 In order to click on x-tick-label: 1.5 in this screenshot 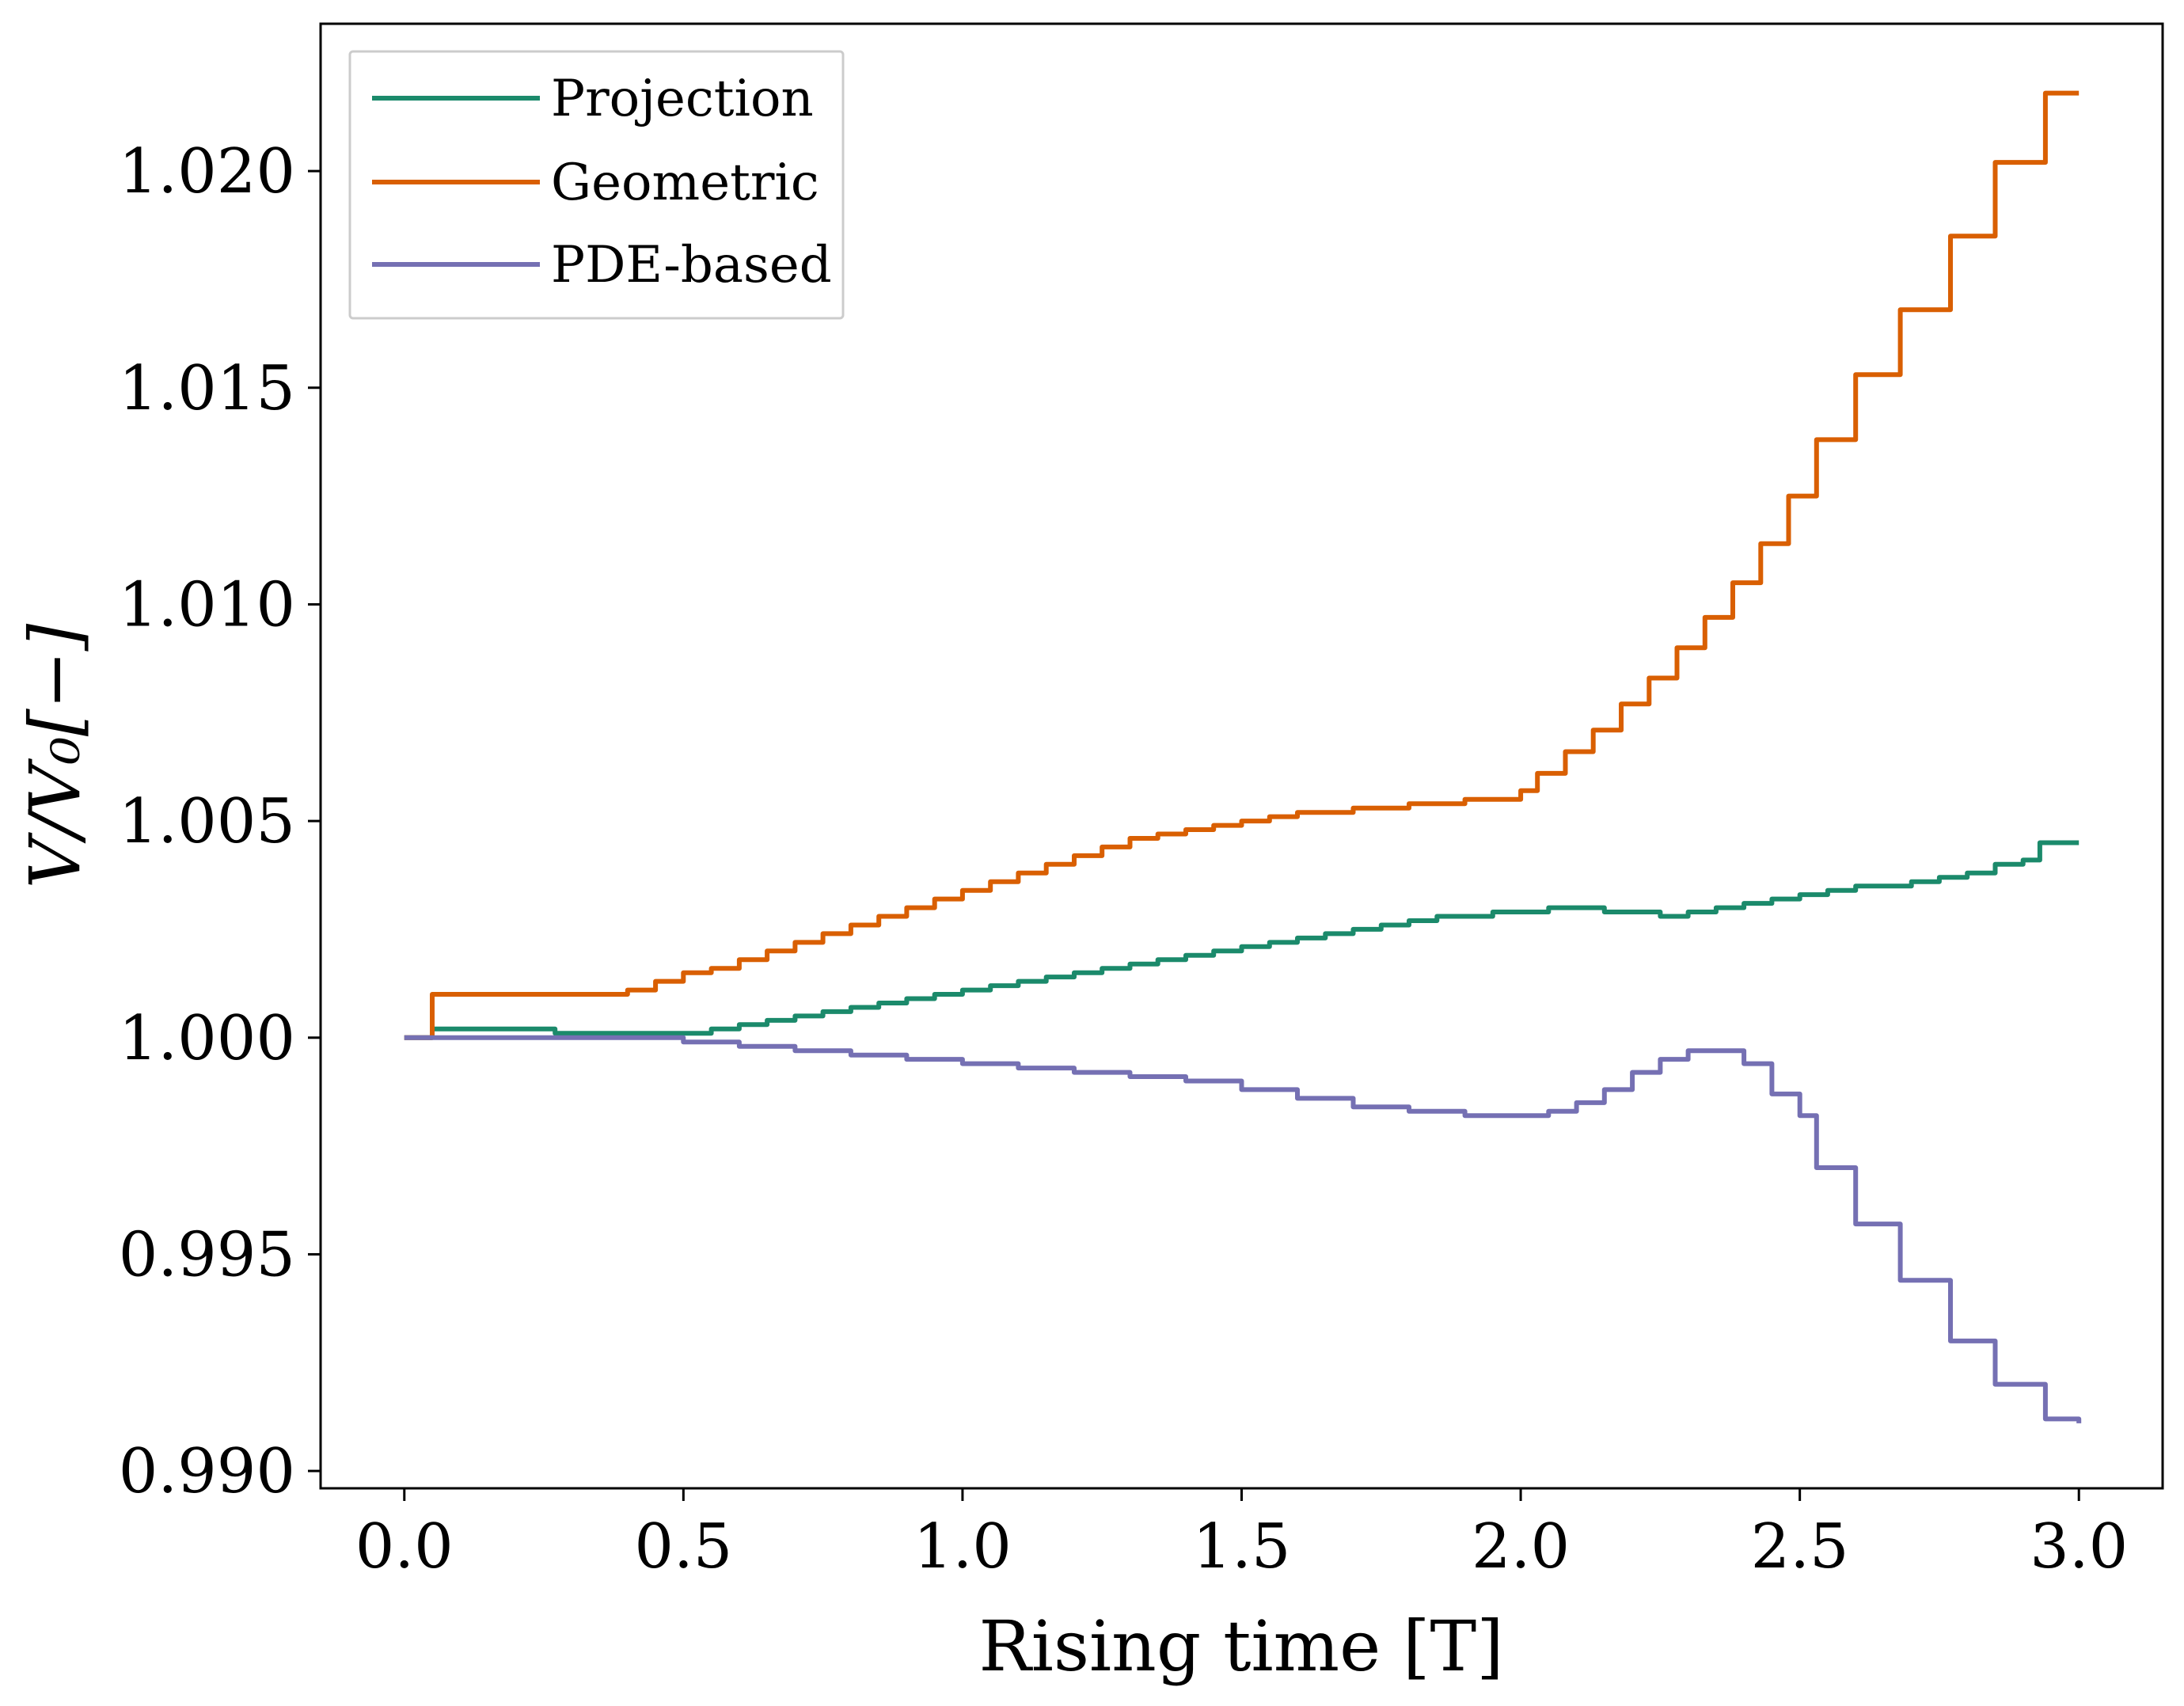, I will do `click(1241, 1547)`.